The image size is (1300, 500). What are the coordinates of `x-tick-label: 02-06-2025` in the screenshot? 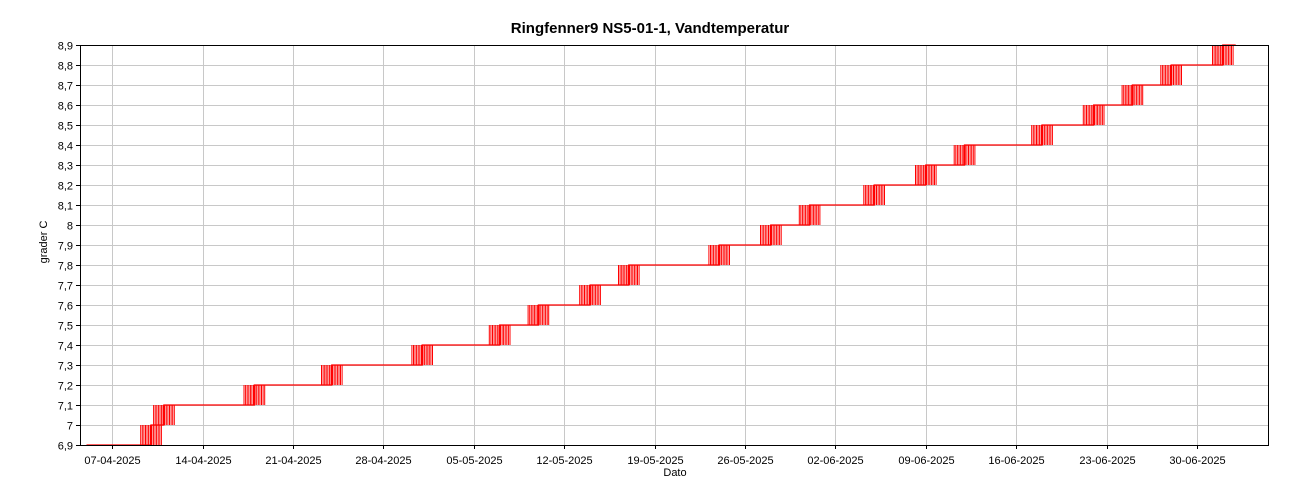 It's located at (835, 461).